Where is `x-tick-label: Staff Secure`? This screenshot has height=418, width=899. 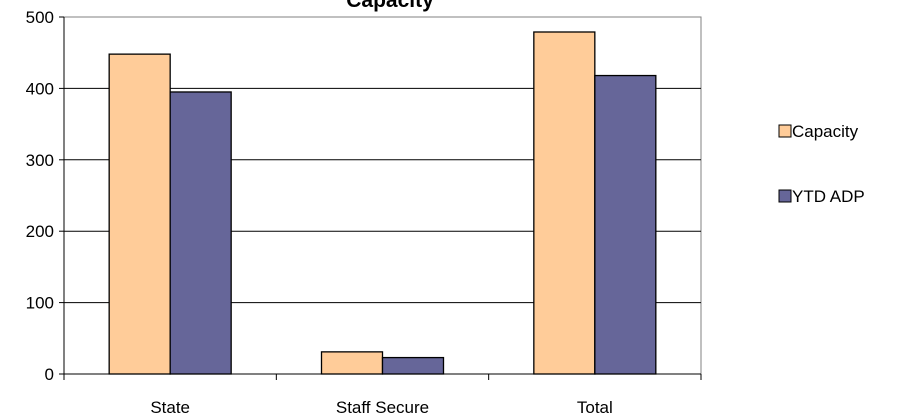
x-tick-label: Staff Secure is located at coordinates (382, 407).